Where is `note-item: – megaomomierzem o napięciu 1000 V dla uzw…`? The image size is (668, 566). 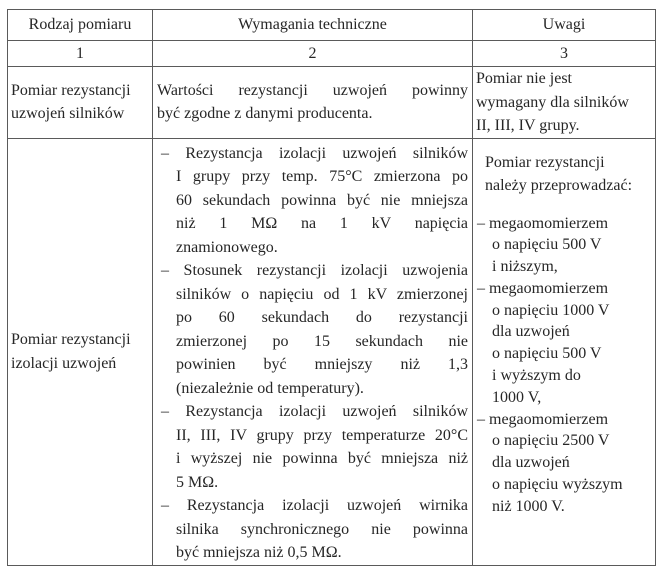
note-item: – megaomomierzem o napięciu 1000 V dla uzw… is located at coordinates (564, 343).